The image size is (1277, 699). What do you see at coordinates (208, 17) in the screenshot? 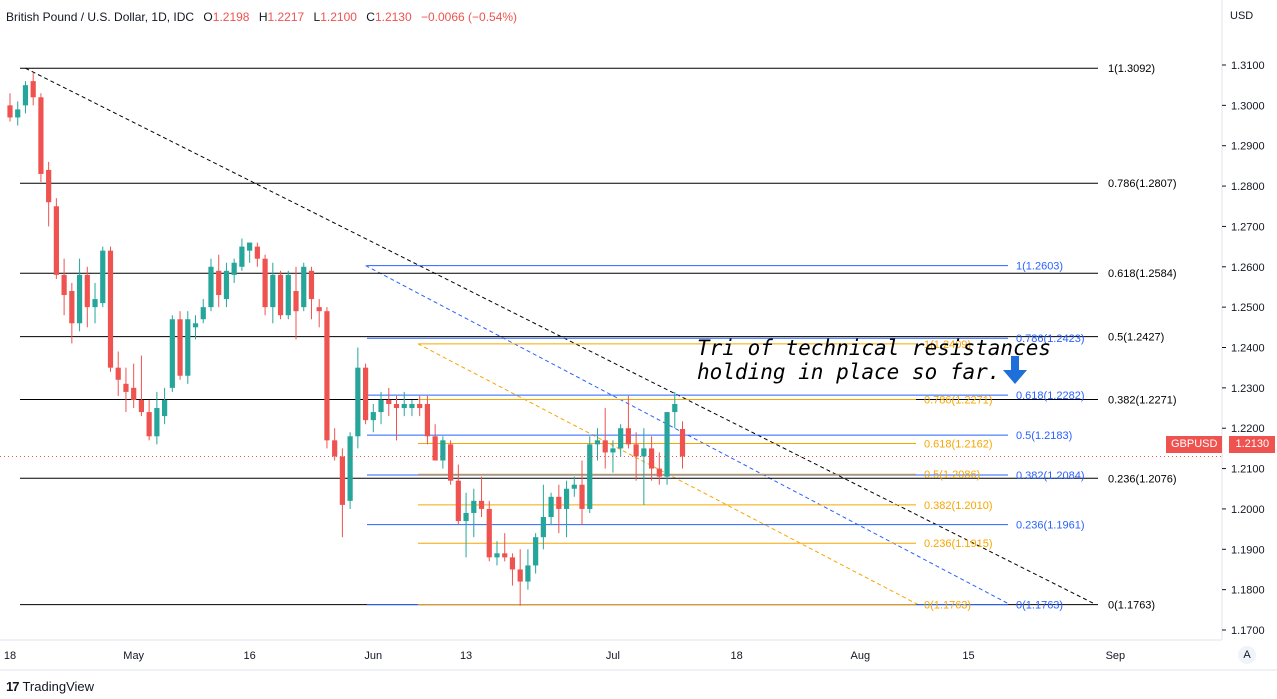
I see `open-label: O` at bounding box center [208, 17].